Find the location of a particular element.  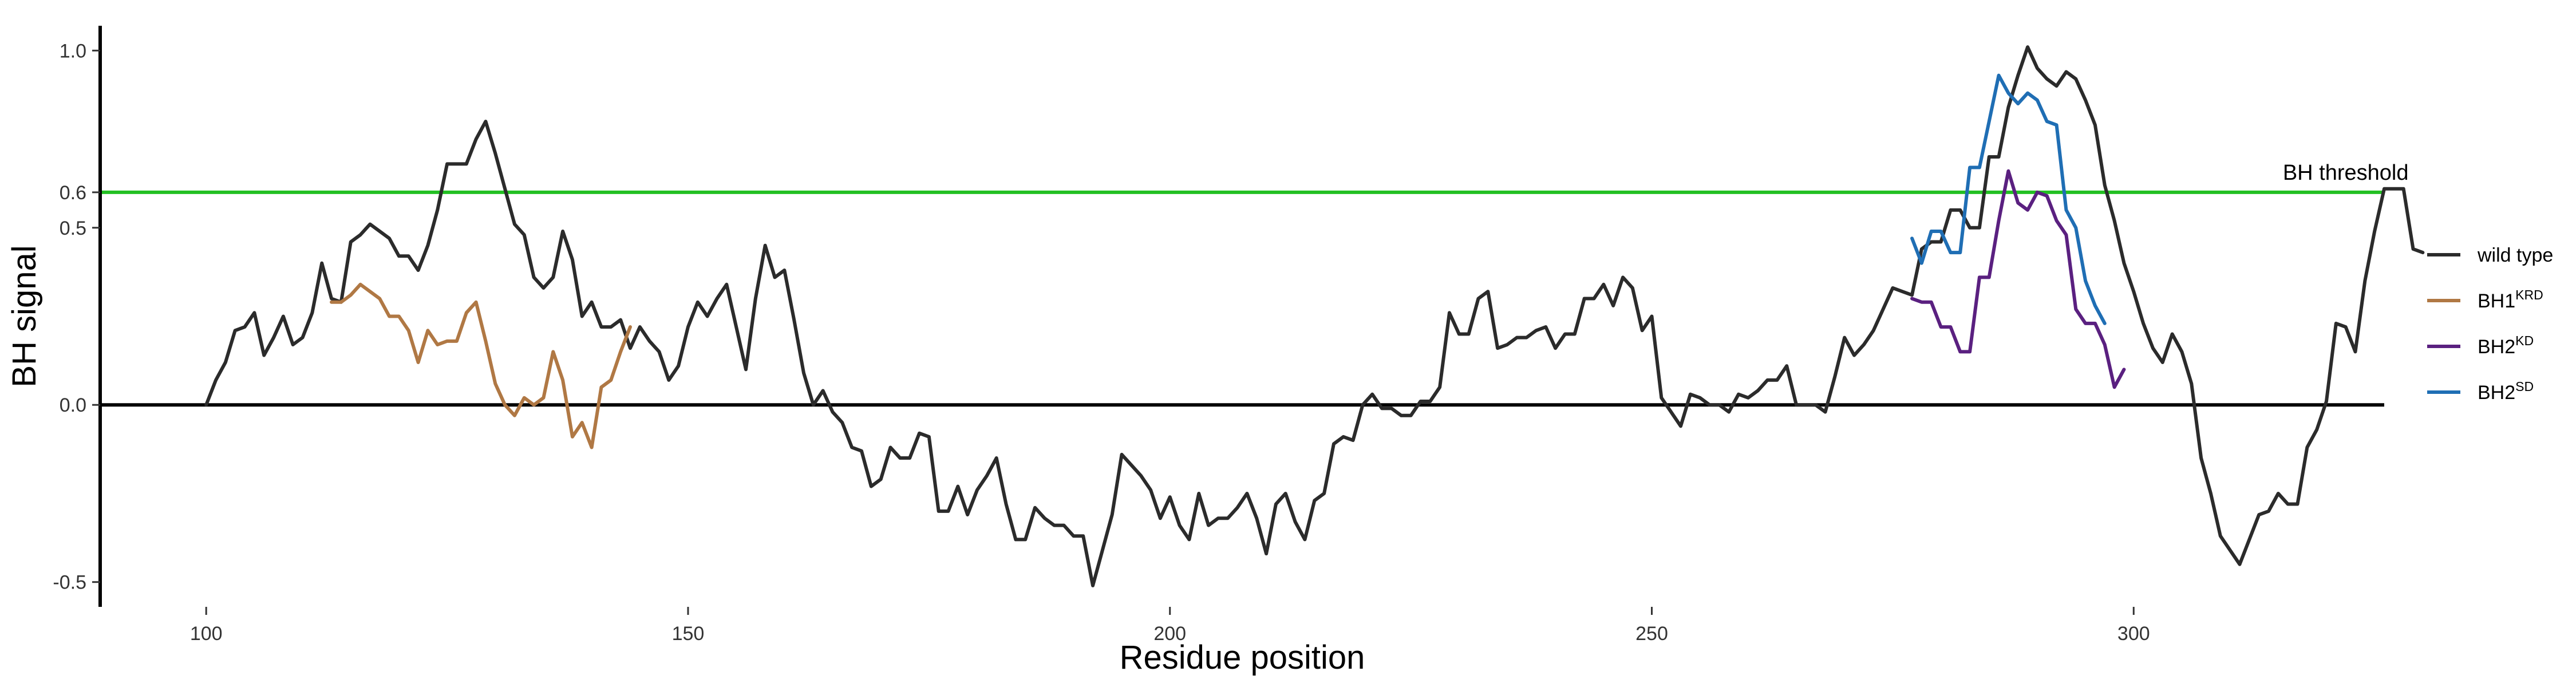

legend-label: BH1KRD is located at coordinates (2510, 300).